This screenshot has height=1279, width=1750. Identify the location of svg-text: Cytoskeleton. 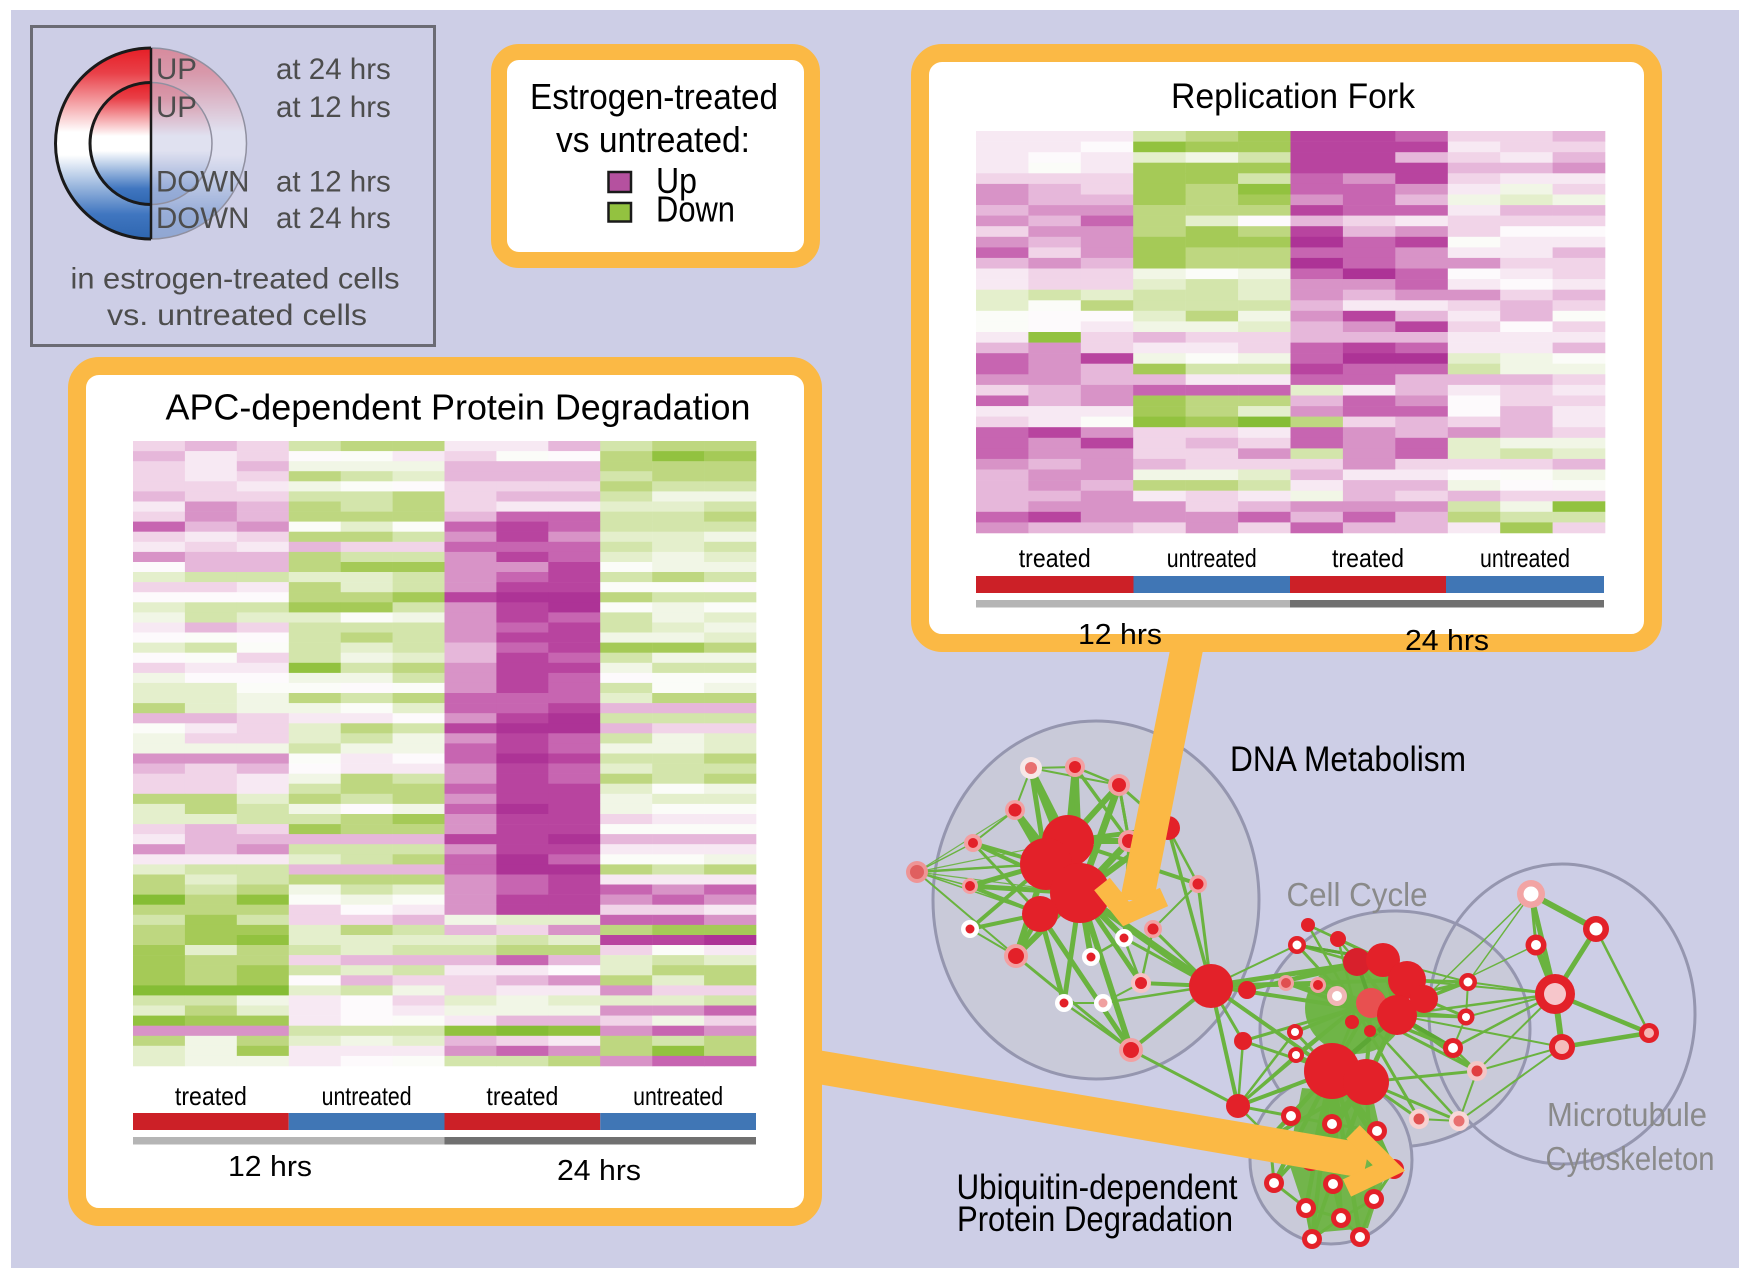
(1630, 1158).